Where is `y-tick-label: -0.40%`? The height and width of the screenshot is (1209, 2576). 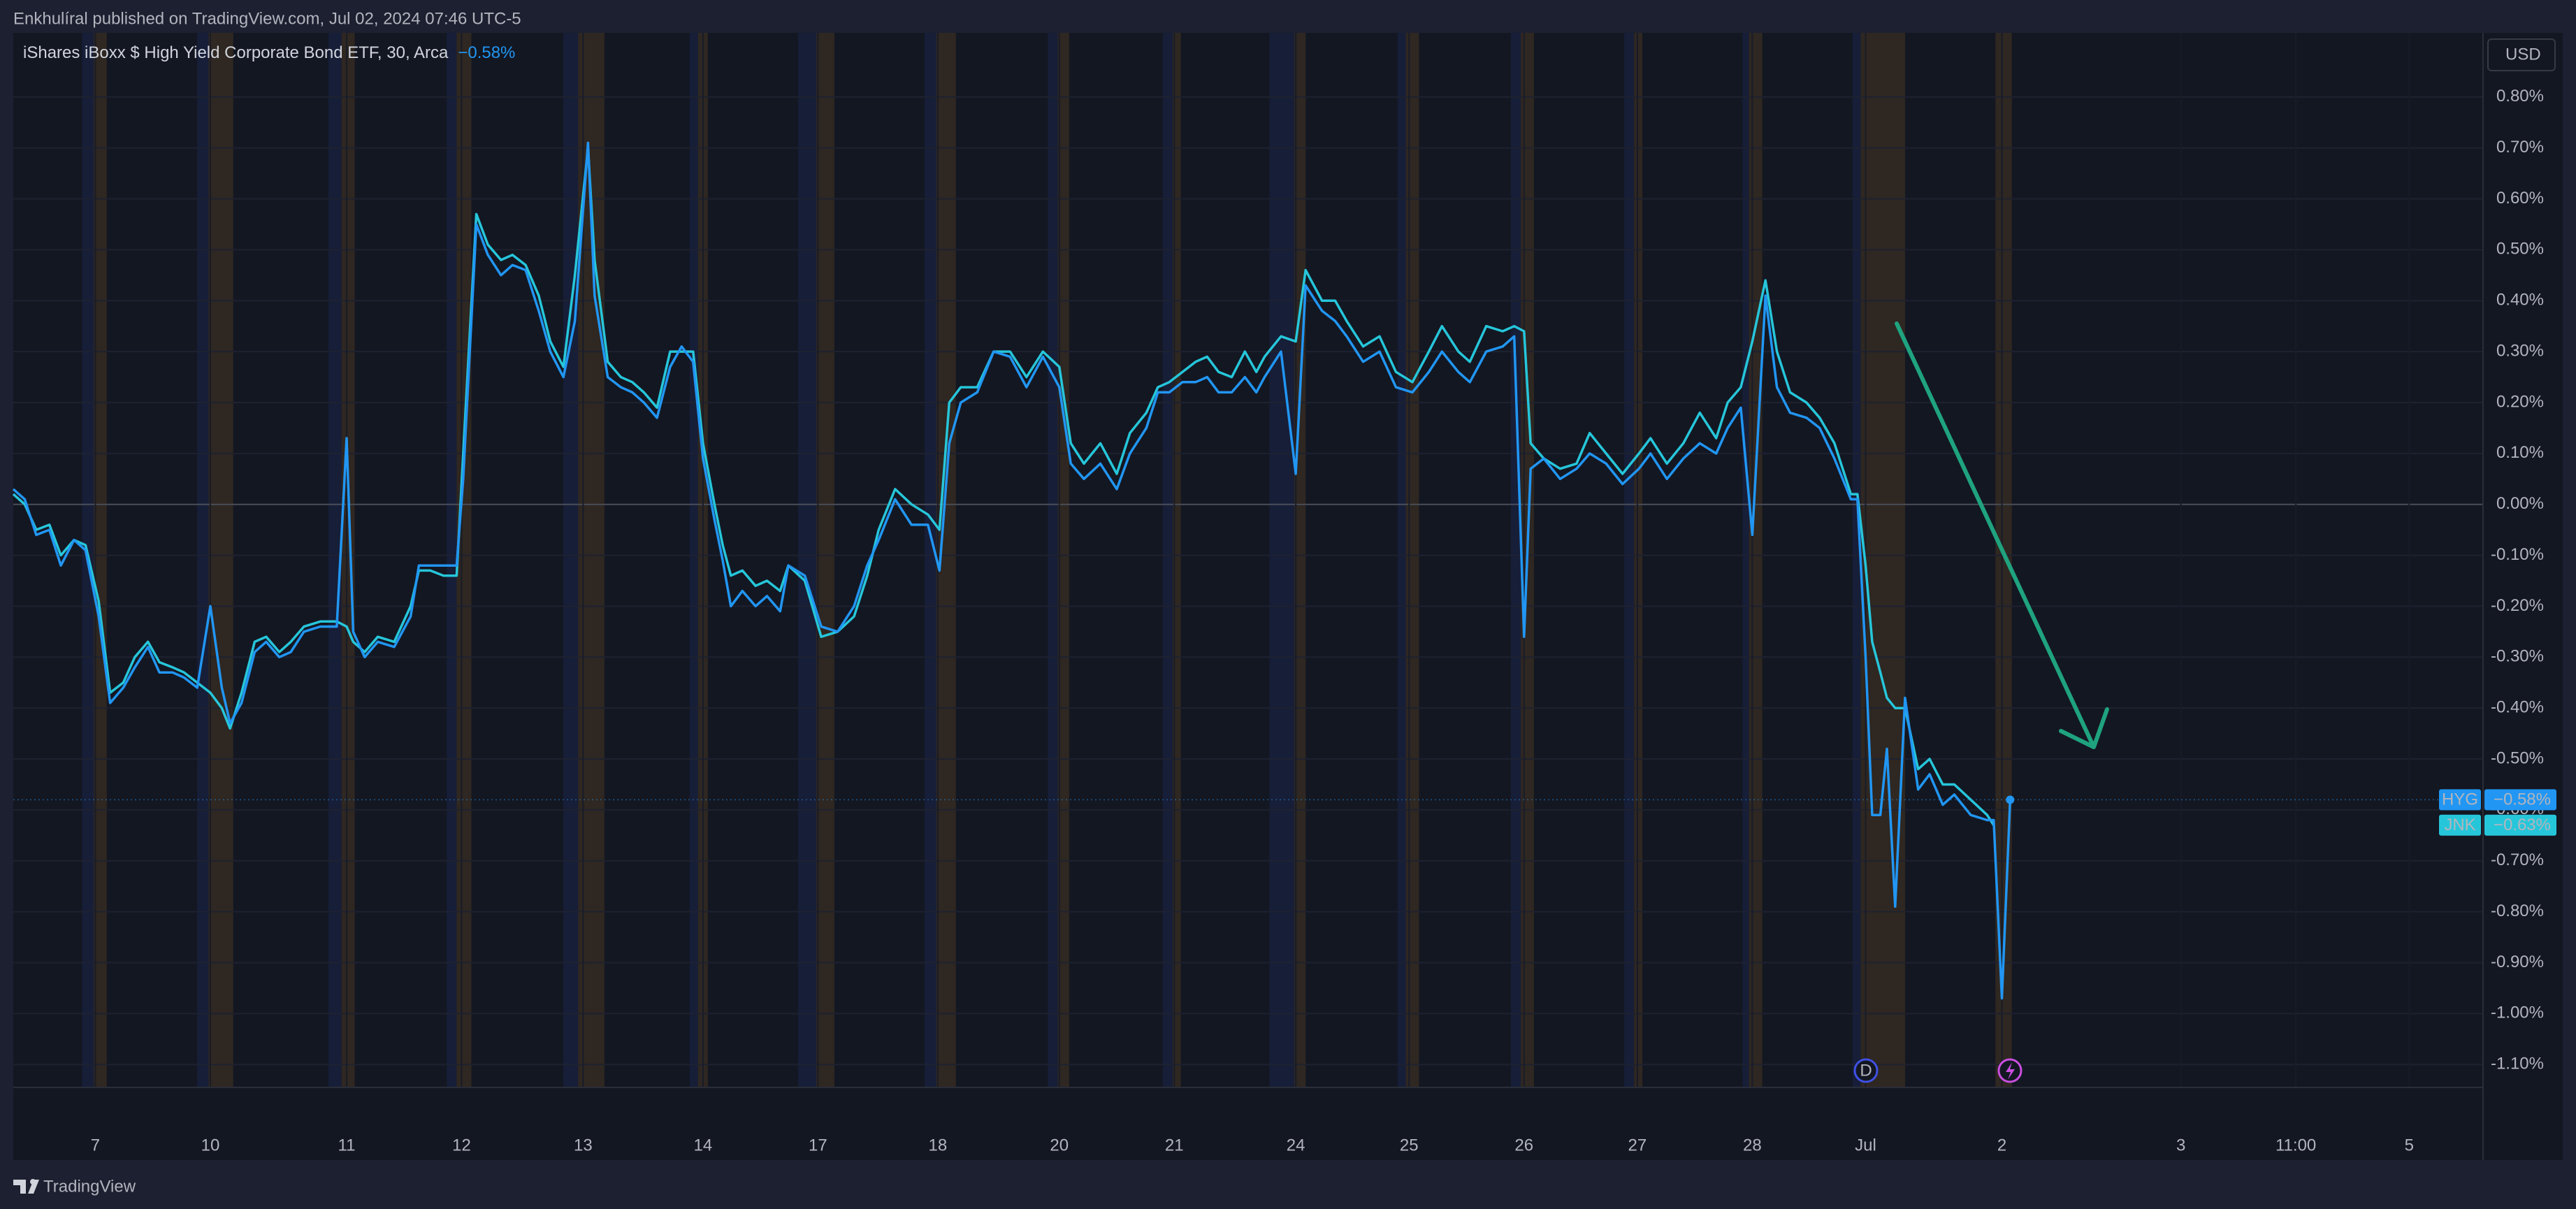
y-tick-label: -0.40% is located at coordinates (2517, 707).